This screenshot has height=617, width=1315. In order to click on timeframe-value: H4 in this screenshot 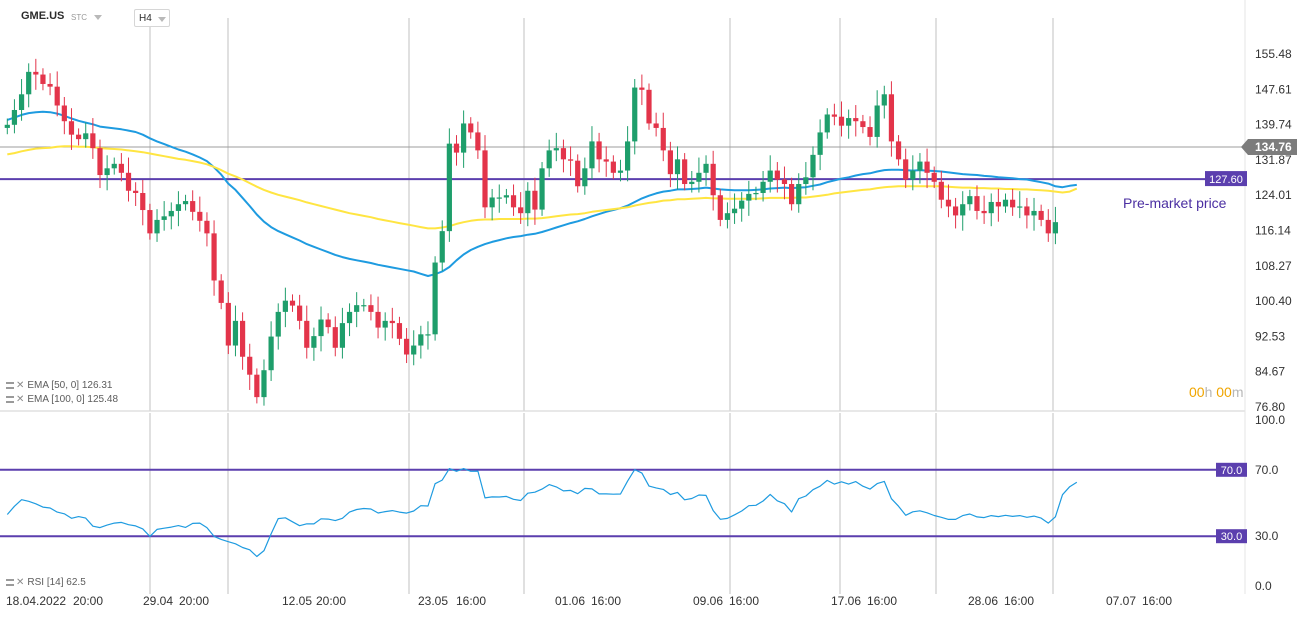, I will do `click(145, 18)`.